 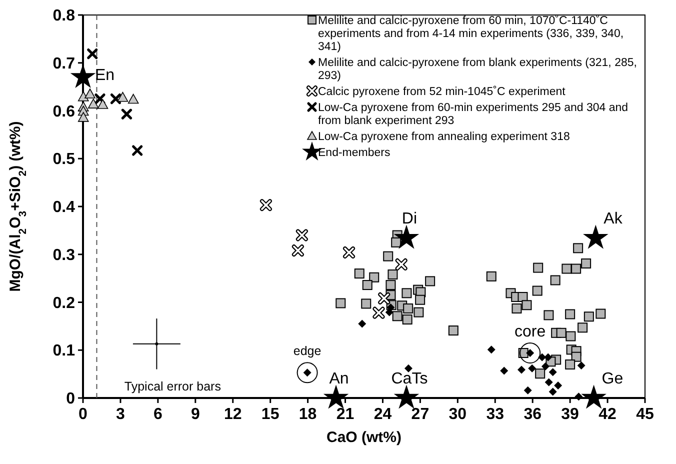 I want to click on x-tick-label: 18, so click(x=307, y=414).